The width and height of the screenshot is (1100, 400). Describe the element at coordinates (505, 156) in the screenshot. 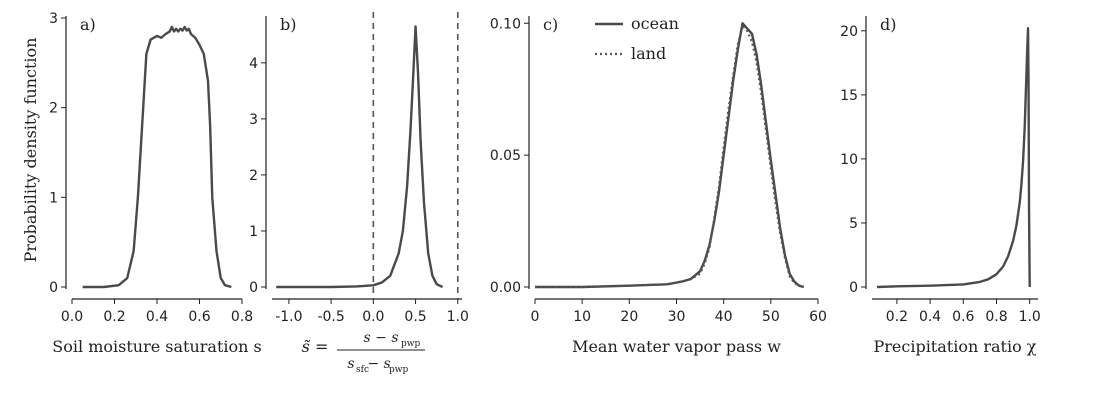

I see `y-tick-label: 0.05` at that location.